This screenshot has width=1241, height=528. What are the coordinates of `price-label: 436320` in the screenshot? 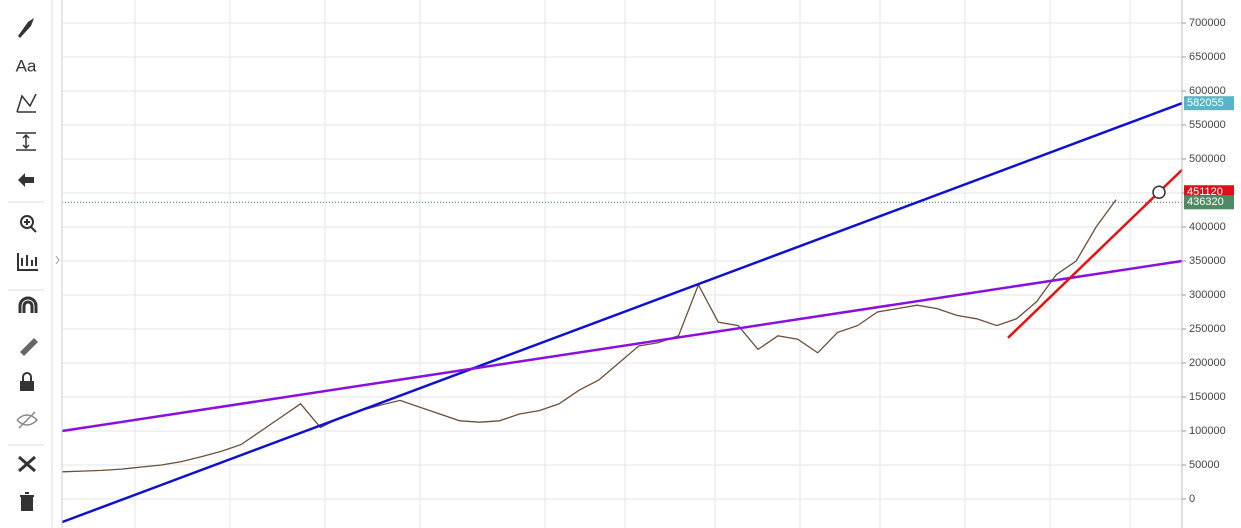 It's located at (1205, 202).